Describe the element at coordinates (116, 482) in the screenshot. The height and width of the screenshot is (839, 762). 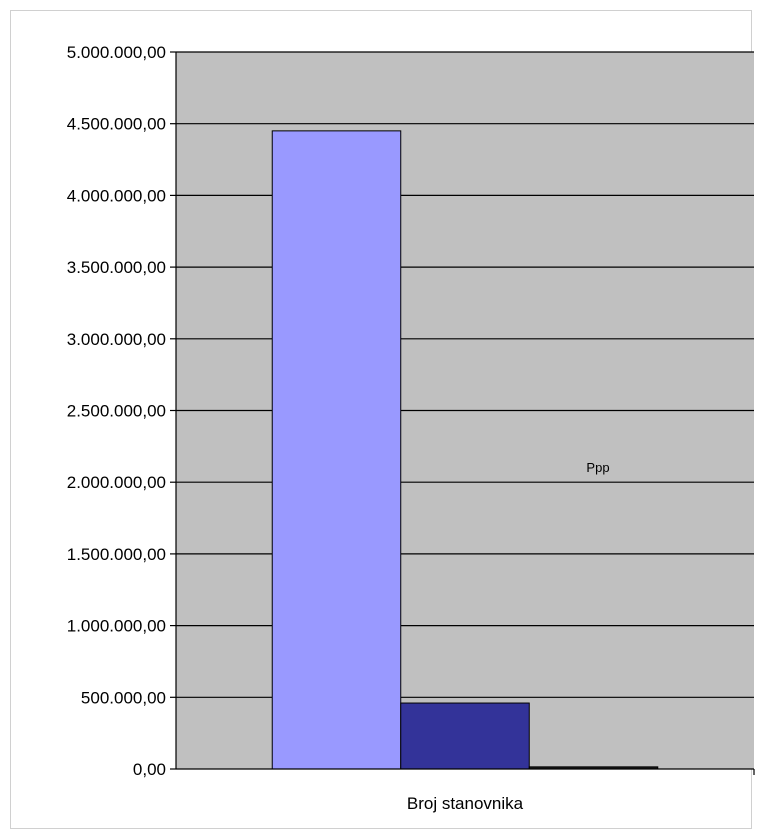
I see `y-tick-label: 2.000.000,00` at that location.